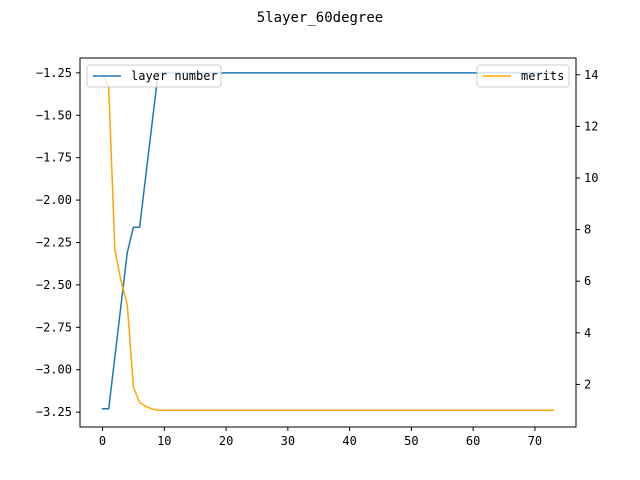  What do you see at coordinates (54, 158) in the screenshot?
I see `left-y-tick-label: −1.75` at bounding box center [54, 158].